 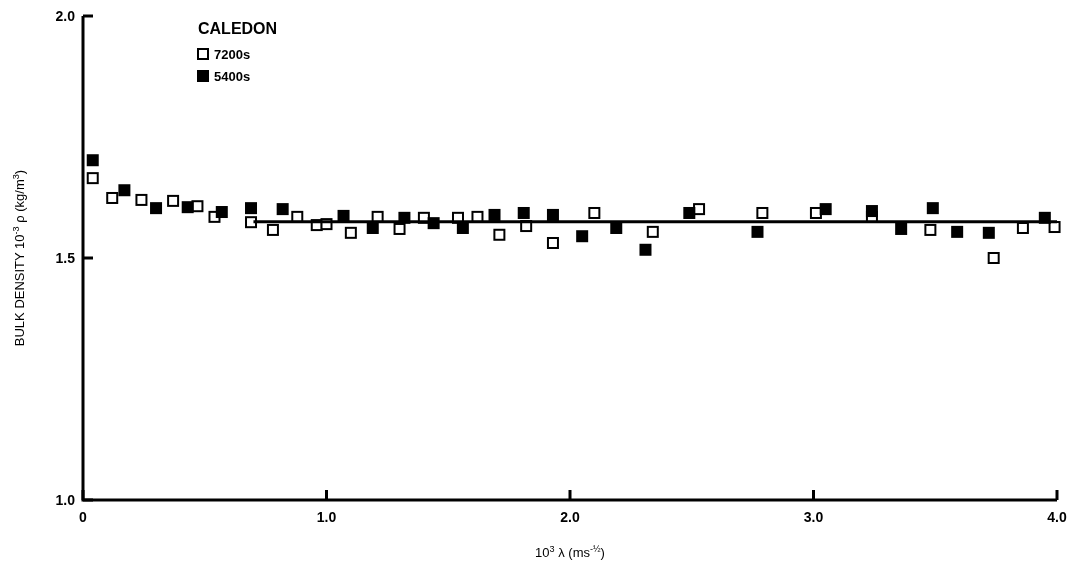 I want to click on x-tick-label: 2.0, so click(x=570, y=517).